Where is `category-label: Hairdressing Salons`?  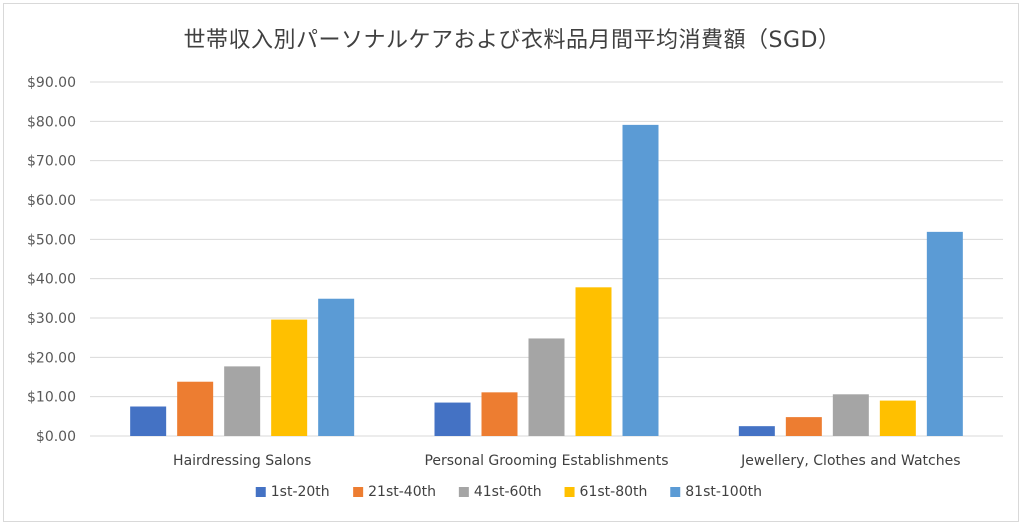
category-label: Hairdressing Salons is located at coordinates (242, 461).